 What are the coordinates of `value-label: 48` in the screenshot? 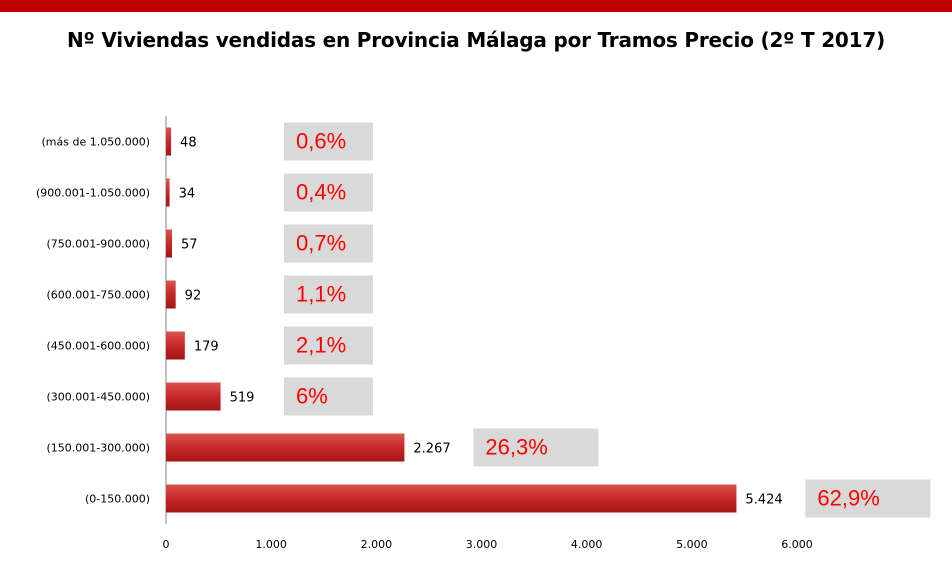 It's located at (188, 143).